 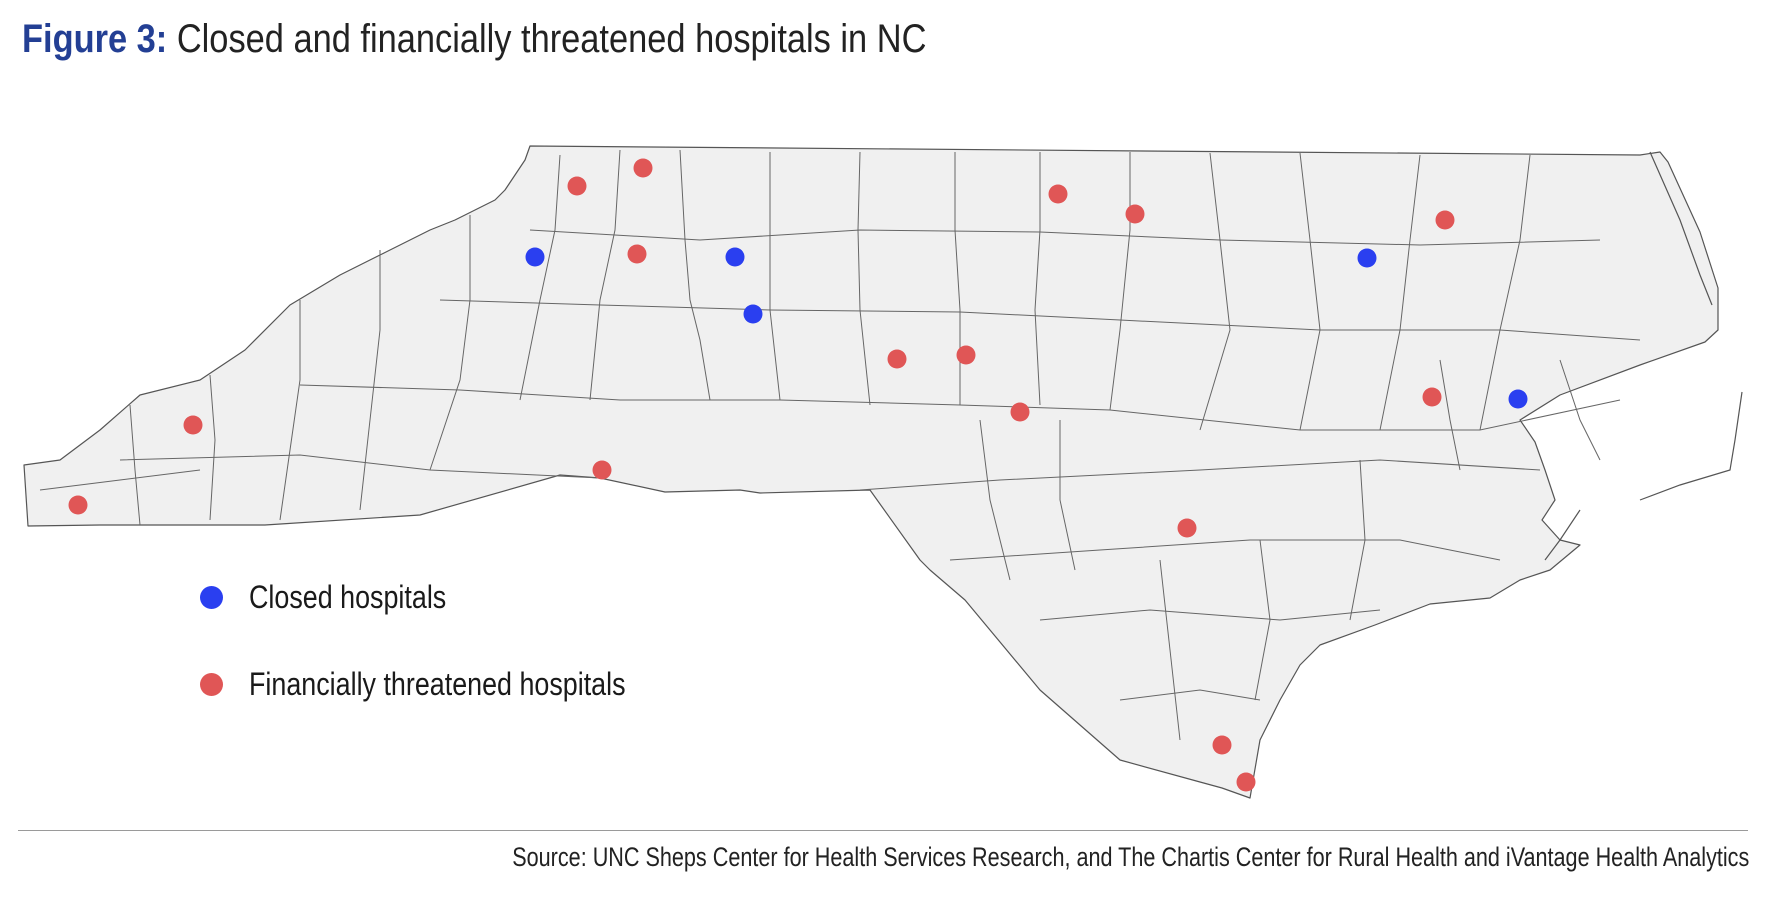 I want to click on outer-banks-south, so click(x=1691, y=446).